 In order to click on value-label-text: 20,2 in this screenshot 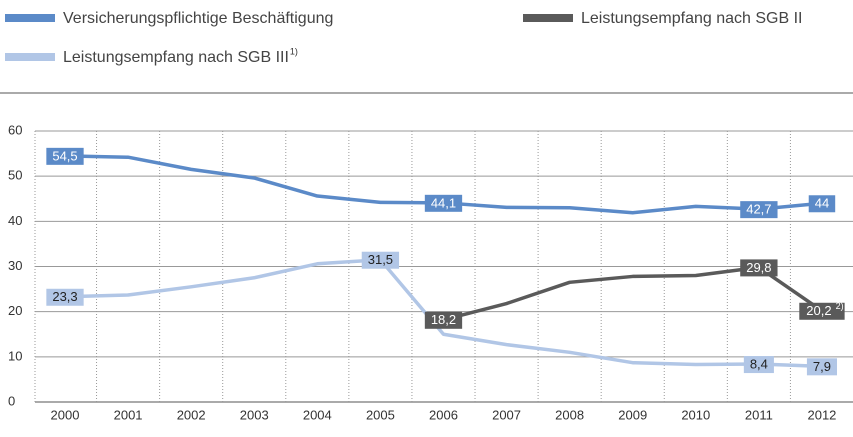, I will do `click(818, 310)`.